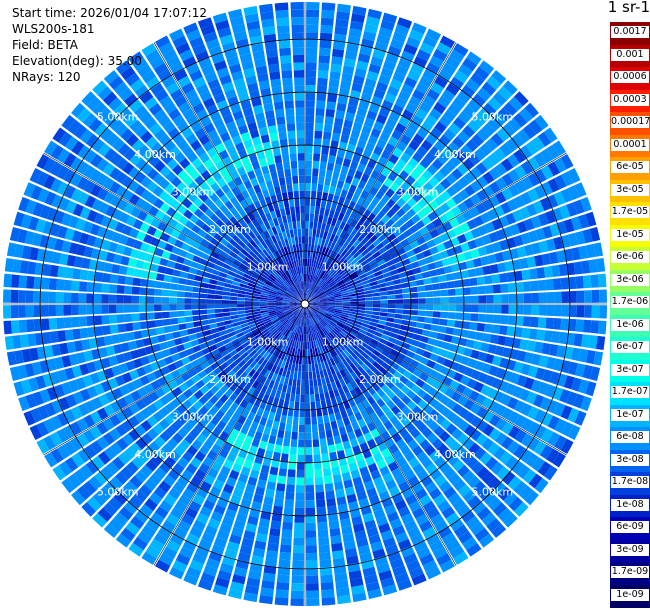  What do you see at coordinates (630, 212) in the screenshot?
I see `colorbar-tick-label: 1.7e-05` at bounding box center [630, 212].